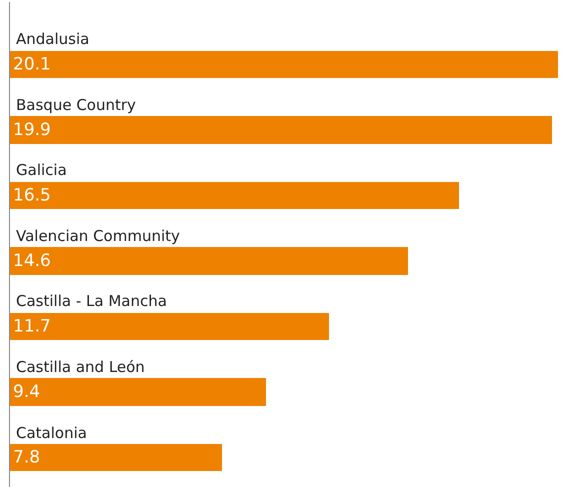 The height and width of the screenshot is (489, 565). Describe the element at coordinates (32, 261) in the screenshot. I see `data-label: 14.6` at that location.